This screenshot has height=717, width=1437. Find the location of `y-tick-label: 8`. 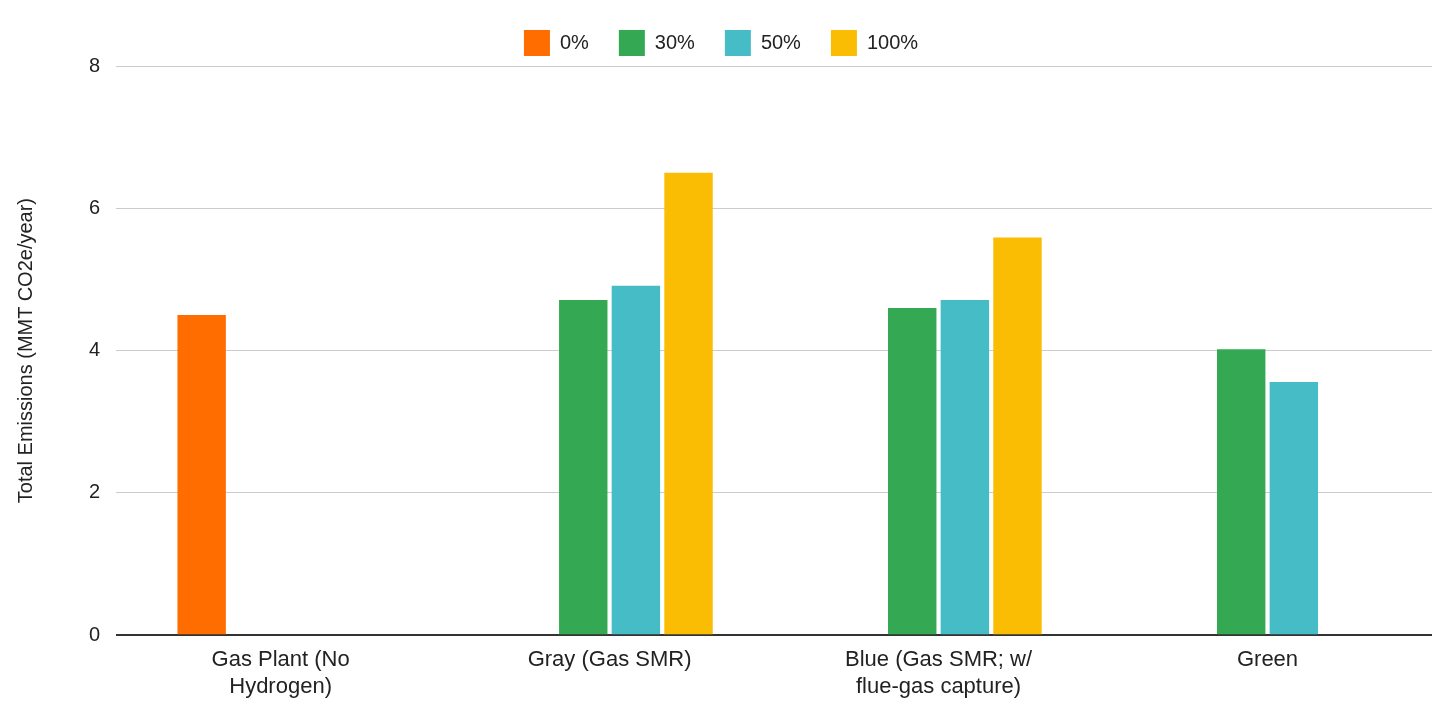

y-tick-label: 8 is located at coordinates (95, 64).